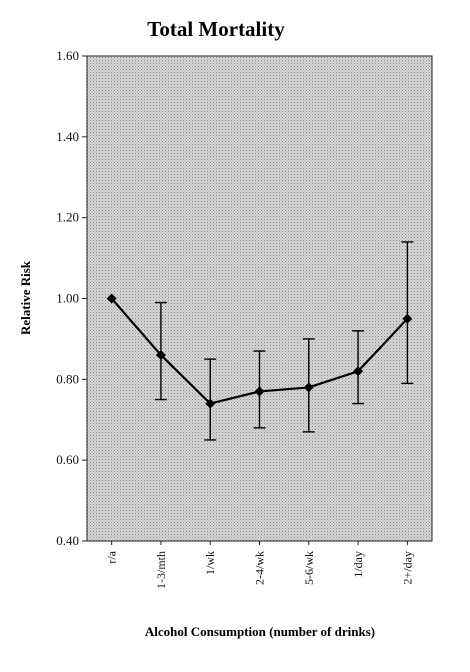 Image resolution: width=470 pixels, height=672 pixels. Describe the element at coordinates (260, 631) in the screenshot. I see `x-axis-label: Alcohol Consumption (number of drinks)` at that location.